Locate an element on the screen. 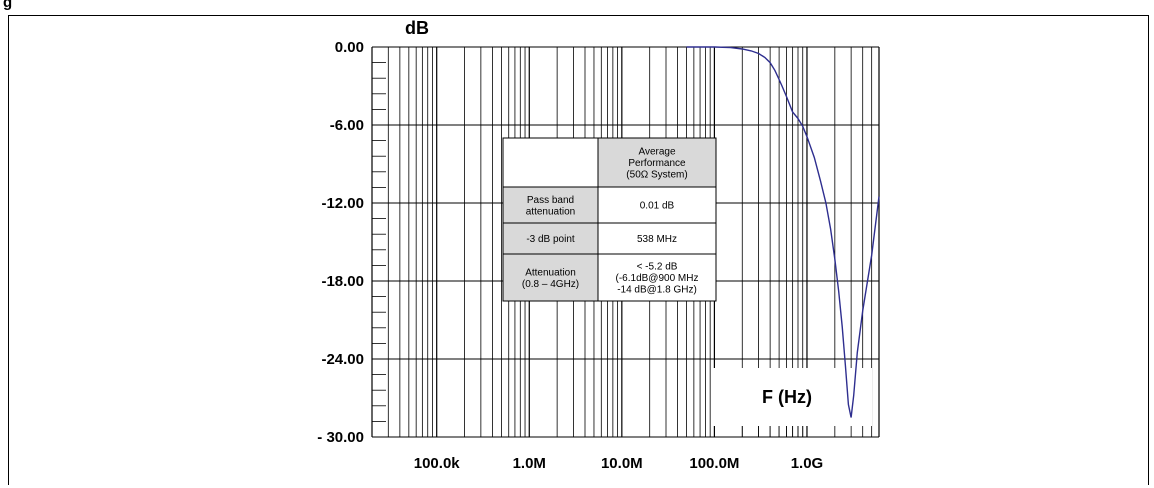  x-axis-ticks: 100.0k 1.0M 10.0M 100.0M 1.0G is located at coordinates (618, 463).